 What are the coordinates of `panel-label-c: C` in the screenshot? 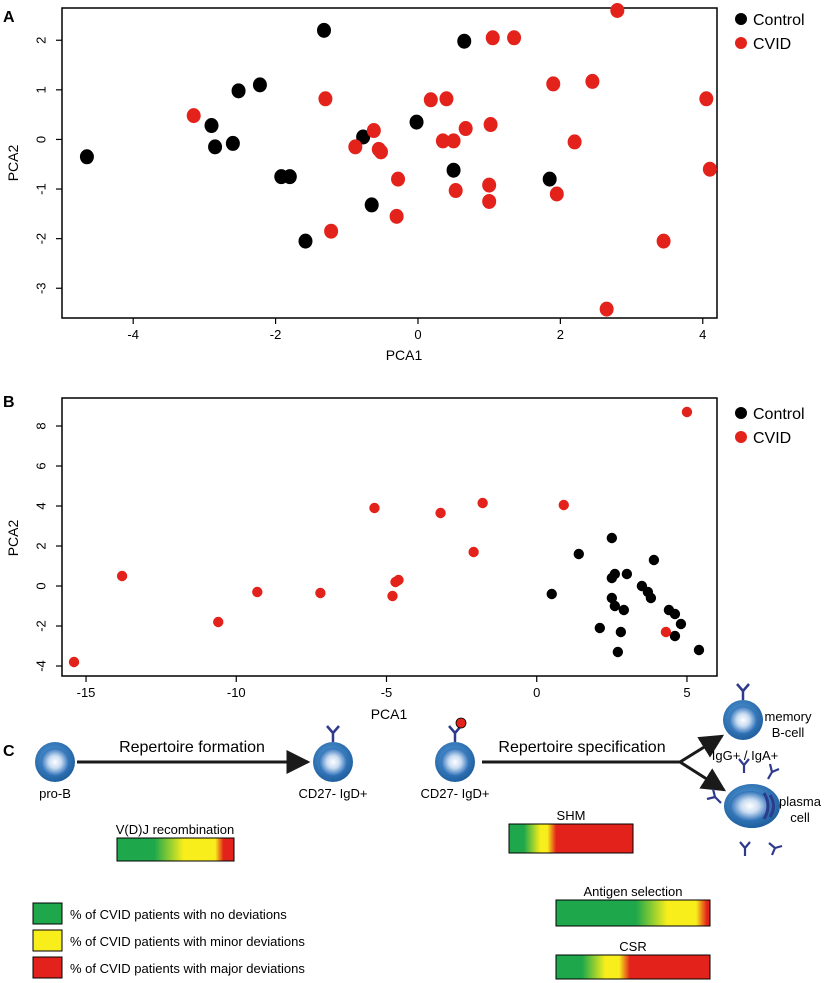 It's located at (9, 751).